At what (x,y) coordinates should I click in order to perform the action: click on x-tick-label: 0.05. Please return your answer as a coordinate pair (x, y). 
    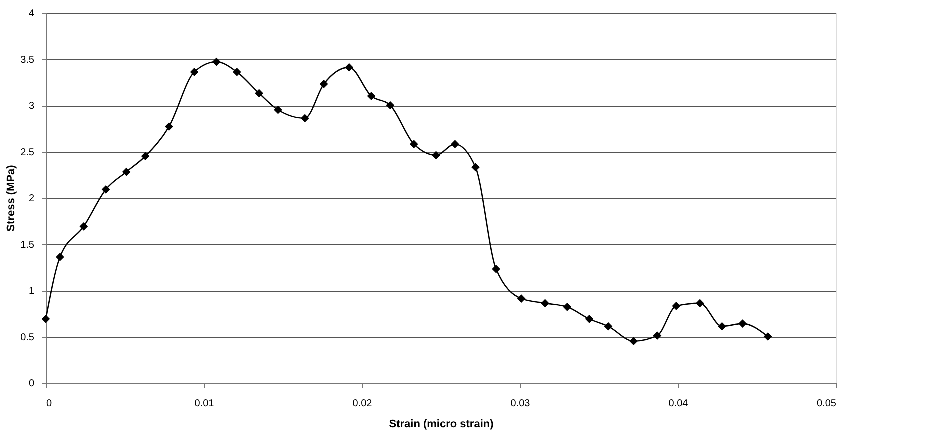
    Looking at the image, I should click on (827, 404).